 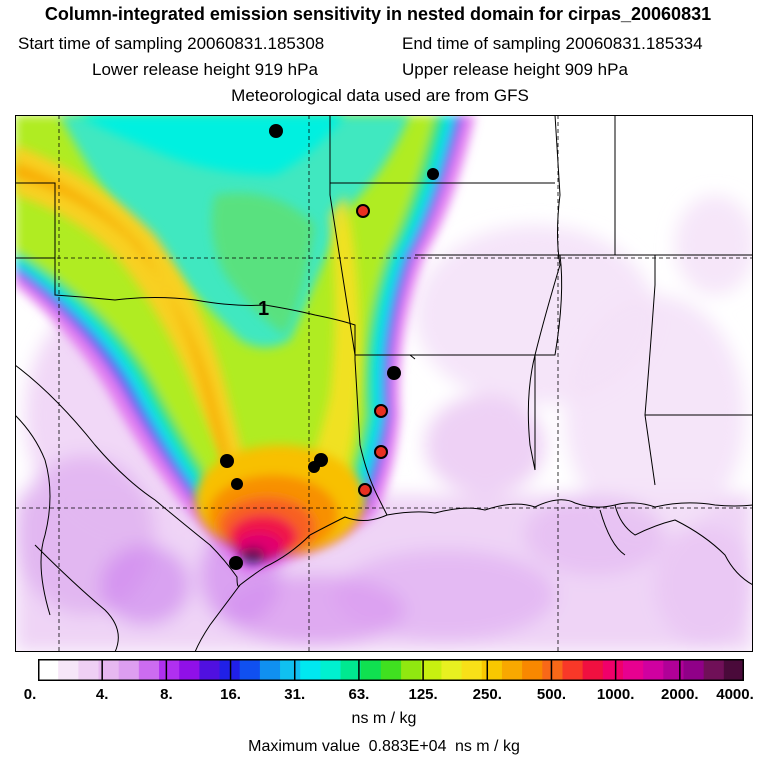 What do you see at coordinates (304, 746) in the screenshot?
I see `maximum-value-label: Maximum value` at bounding box center [304, 746].